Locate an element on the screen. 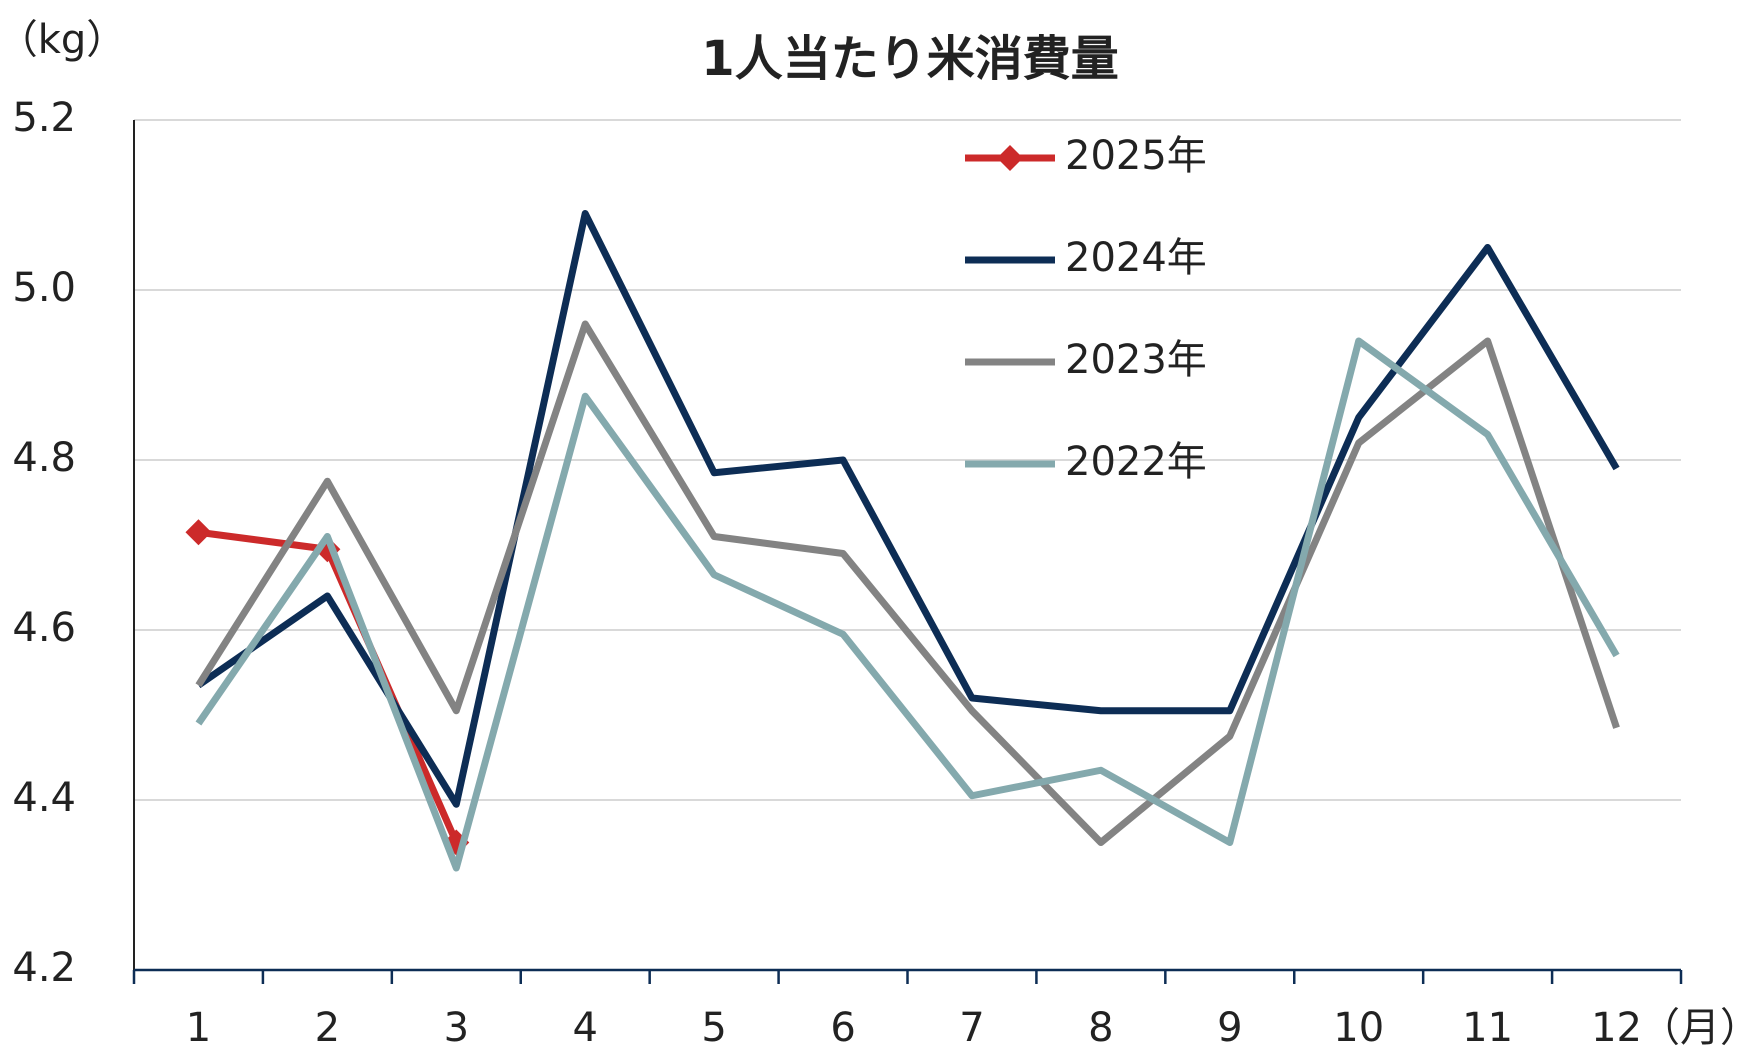 The width and height of the screenshot is (1739, 1061). y-tick-label: 5.0 is located at coordinates (44, 288).